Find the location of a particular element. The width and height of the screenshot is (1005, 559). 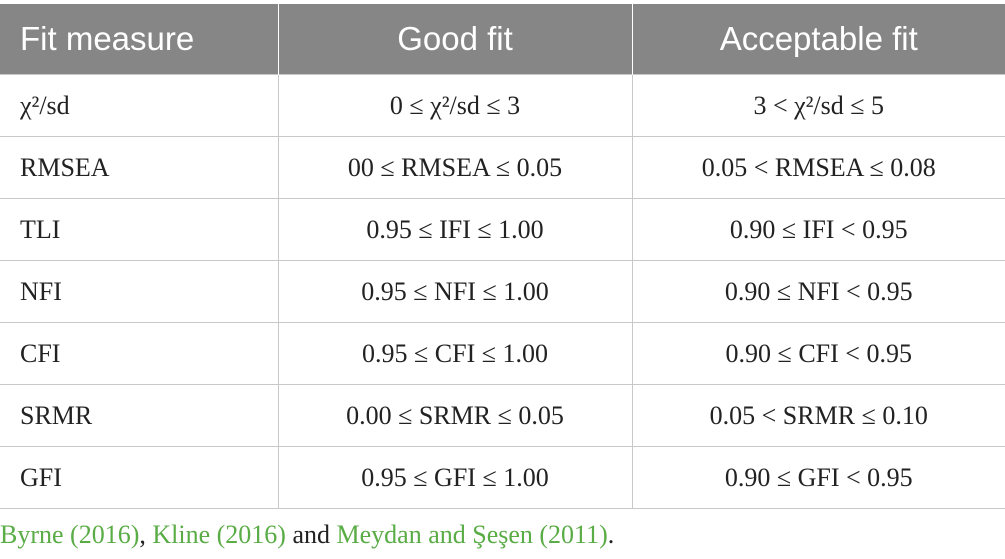

footnote-text: , is located at coordinates (146, 534).